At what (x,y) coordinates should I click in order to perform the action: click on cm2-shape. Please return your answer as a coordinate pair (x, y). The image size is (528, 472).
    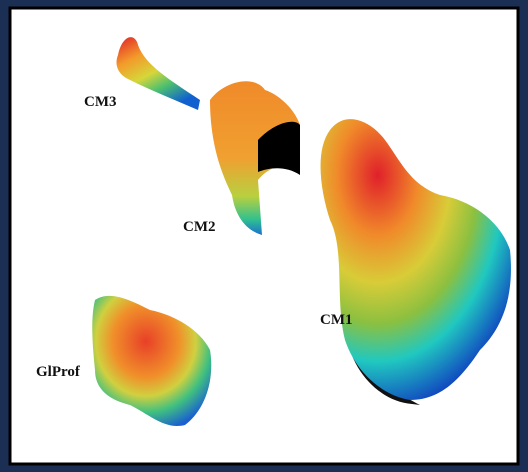
    Looking at the image, I should click on (255, 158).